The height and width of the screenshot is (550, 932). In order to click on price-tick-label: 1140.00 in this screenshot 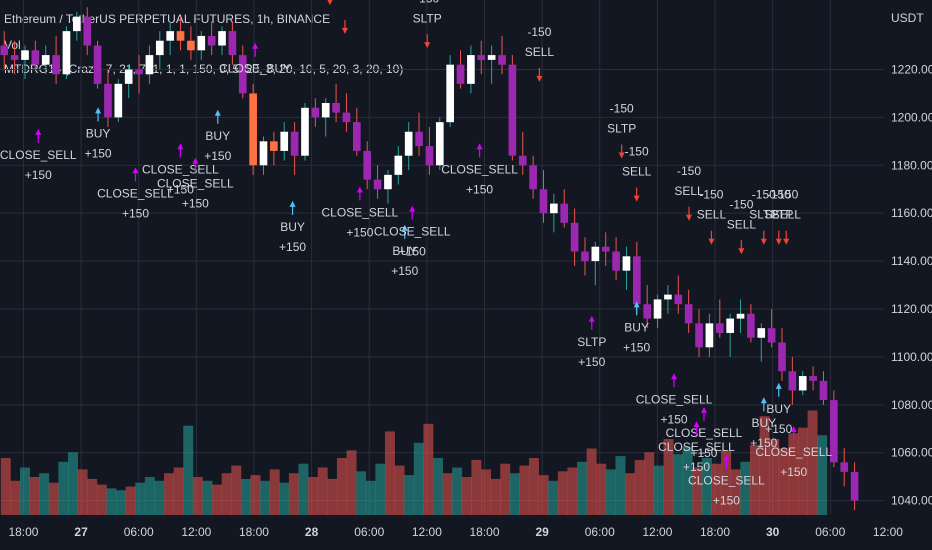, I will do `click(911, 261)`.